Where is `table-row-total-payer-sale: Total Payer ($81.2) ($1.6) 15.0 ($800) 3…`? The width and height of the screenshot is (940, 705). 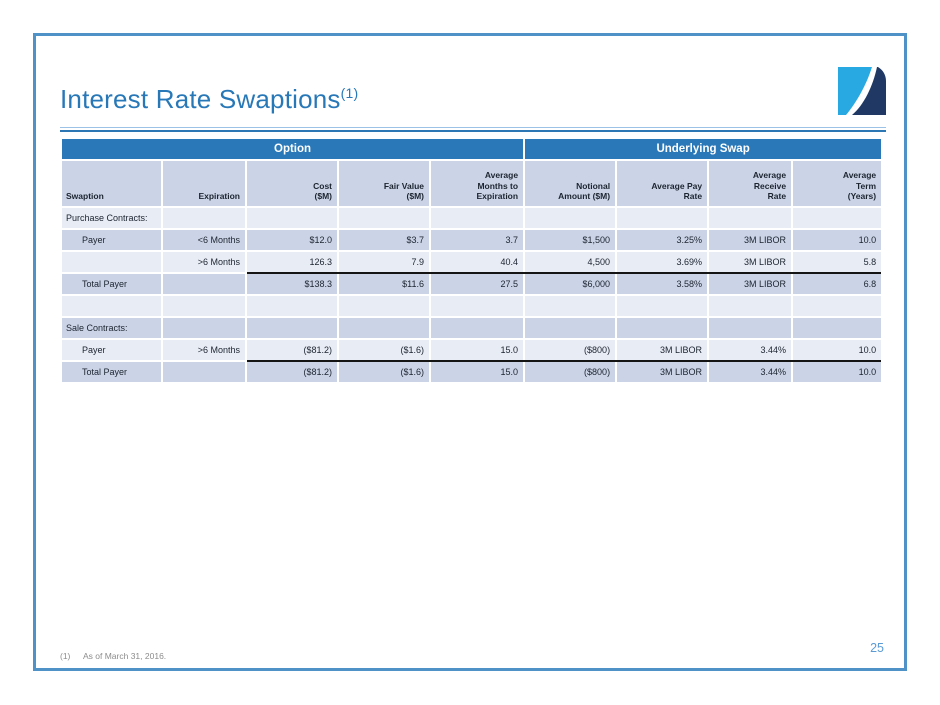 table-row-total-payer-sale: Total Payer ($81.2) ($1.6) 15.0 ($800) 3… is located at coordinates (472, 372).